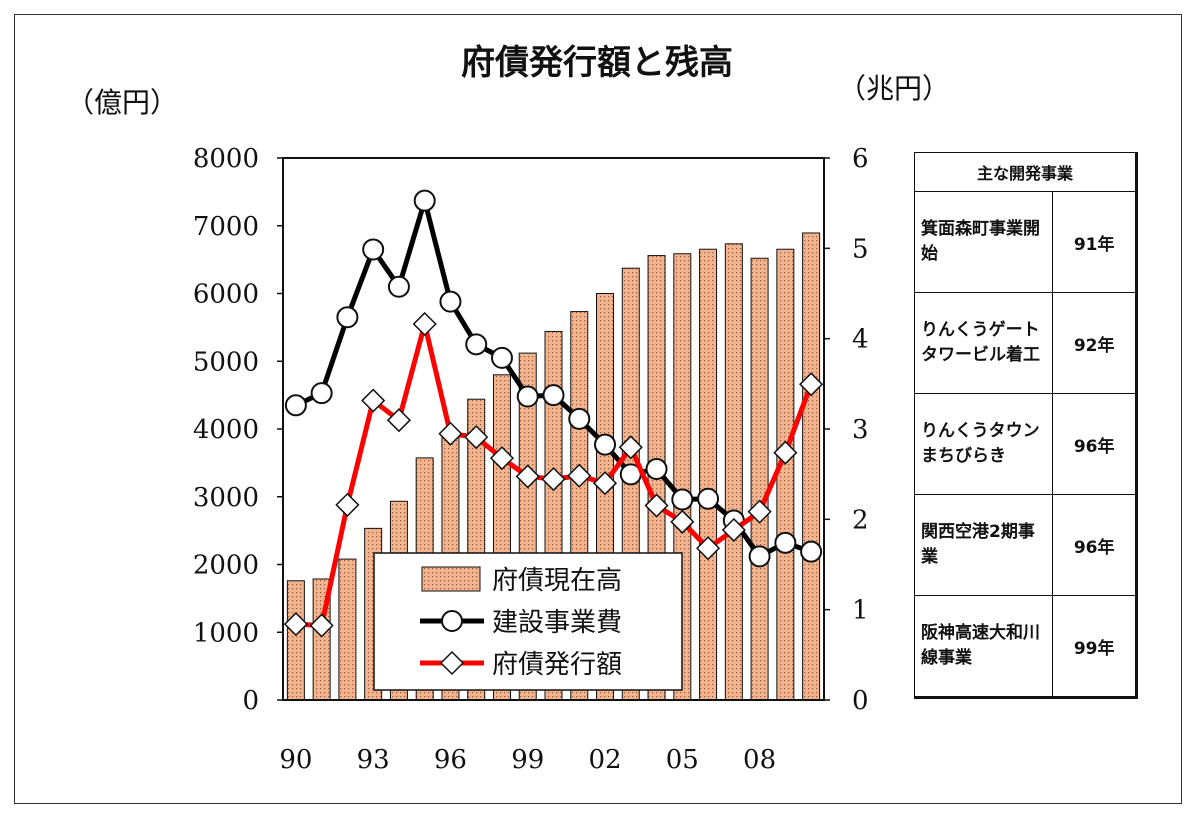 The image size is (1198, 822). Describe the element at coordinates (1025, 172) in the screenshot. I see `events-table-header: 主な開発事業` at that location.